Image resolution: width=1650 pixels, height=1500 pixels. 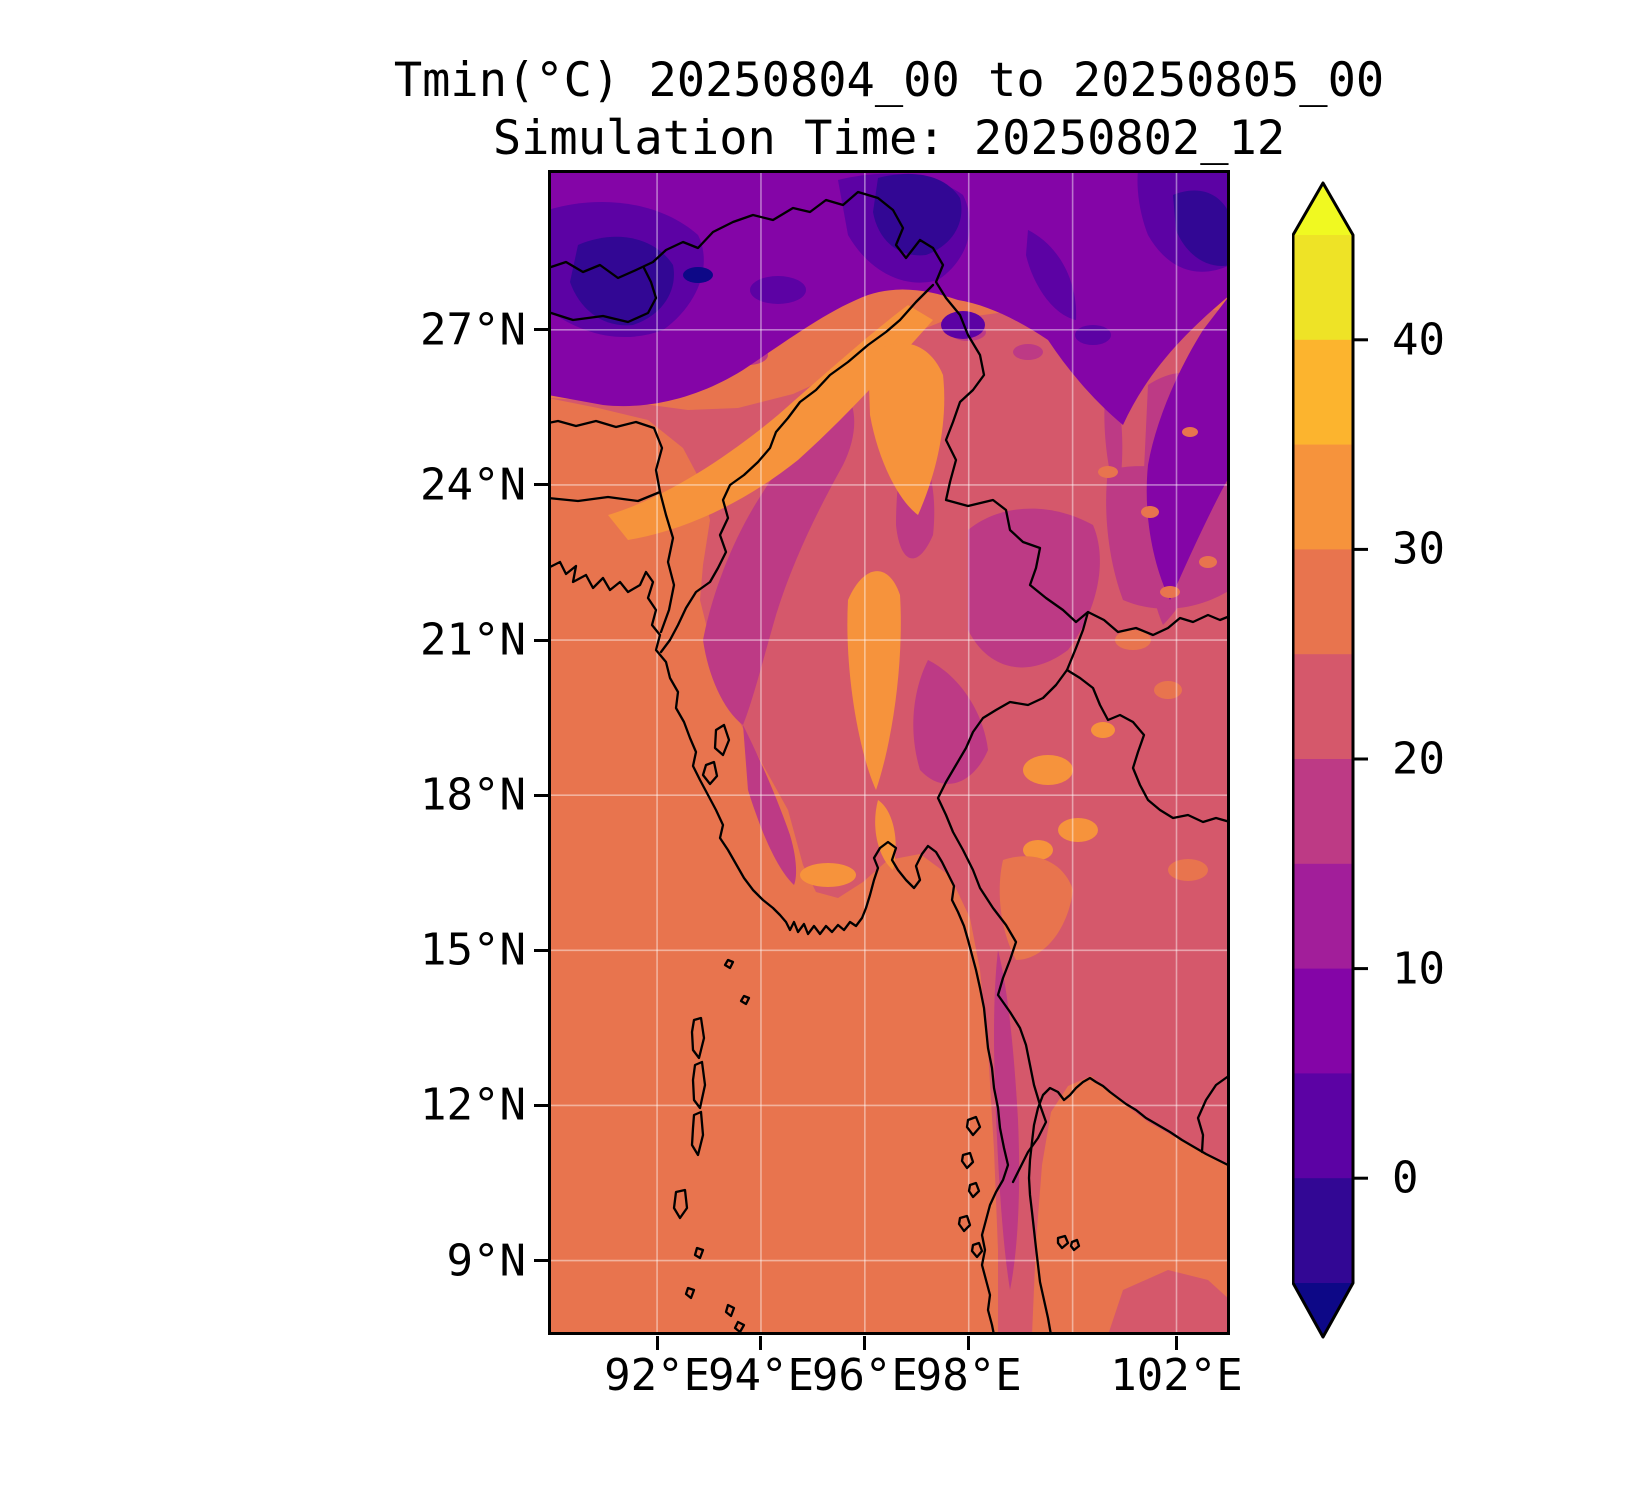 I want to click on x-tick-label: 98°E, so click(x=968, y=1375).